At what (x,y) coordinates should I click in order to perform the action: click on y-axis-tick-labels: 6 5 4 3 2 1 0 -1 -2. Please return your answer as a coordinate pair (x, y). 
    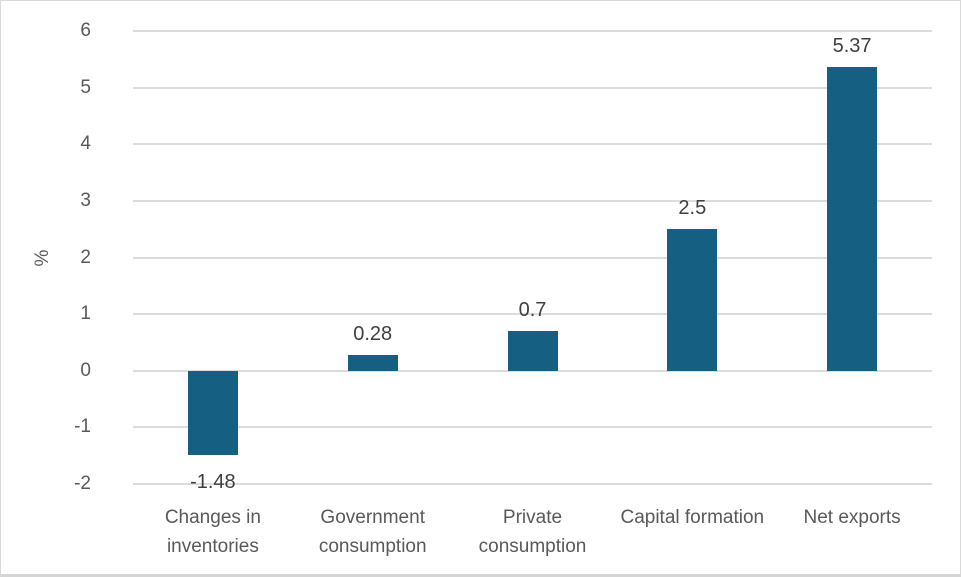
    Looking at the image, I should click on (57, 287).